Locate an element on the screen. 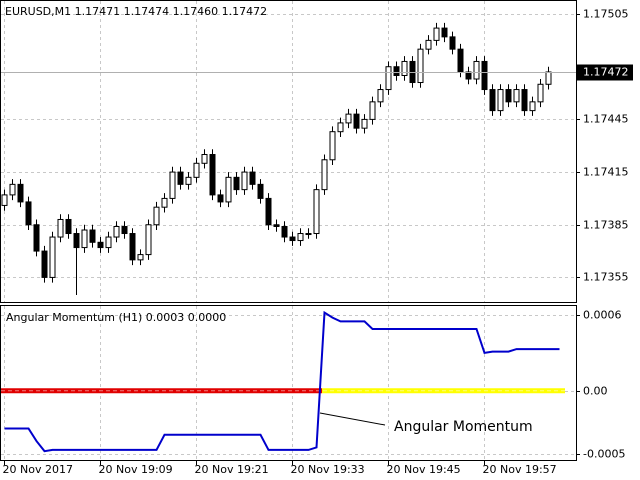 The height and width of the screenshot is (480, 640). y-tick-label: 1.17385 is located at coordinates (606, 225).